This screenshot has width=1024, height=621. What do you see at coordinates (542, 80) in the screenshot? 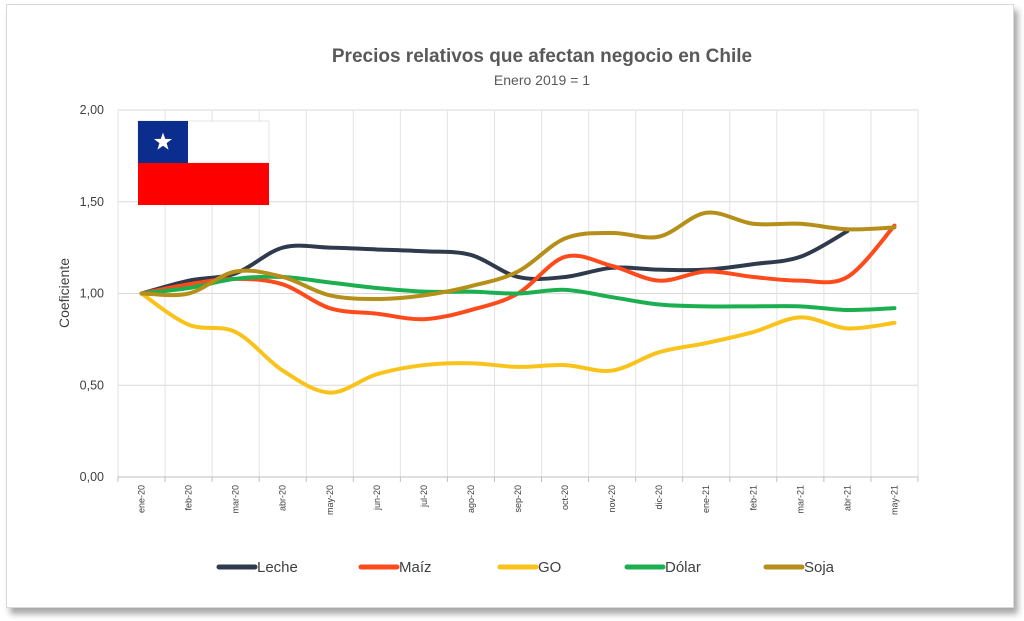
I see `chart-subtitle: Enero 2019 = 1` at bounding box center [542, 80].